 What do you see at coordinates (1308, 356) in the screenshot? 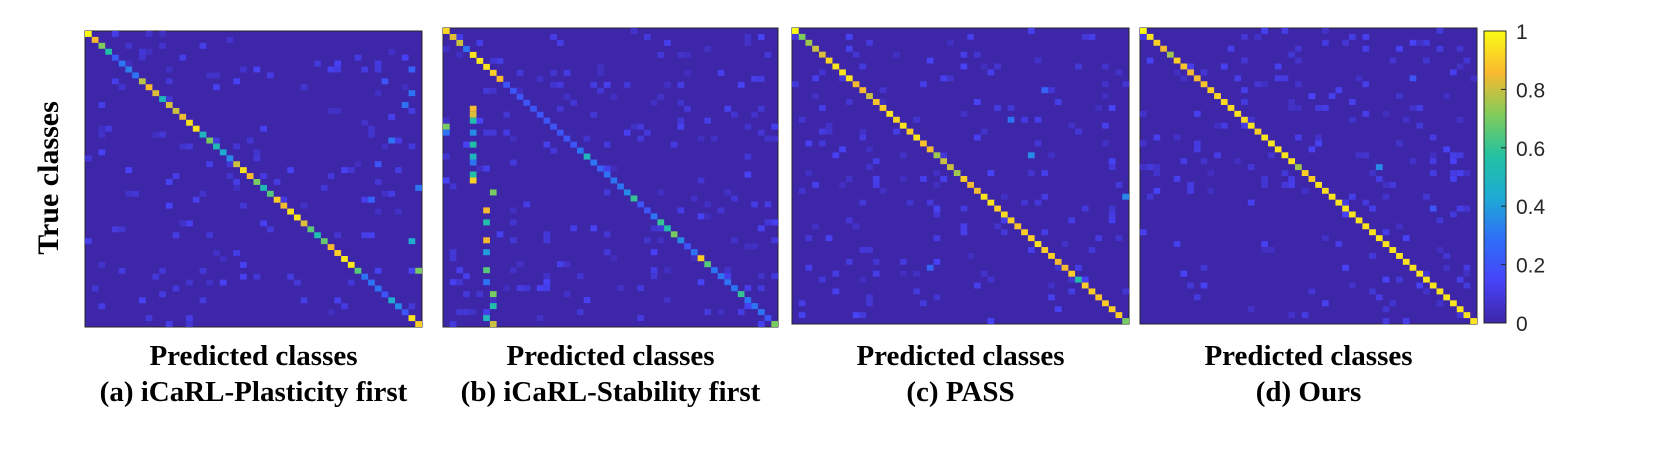
I see `x-axis-label: Predicted classes` at bounding box center [1308, 356].